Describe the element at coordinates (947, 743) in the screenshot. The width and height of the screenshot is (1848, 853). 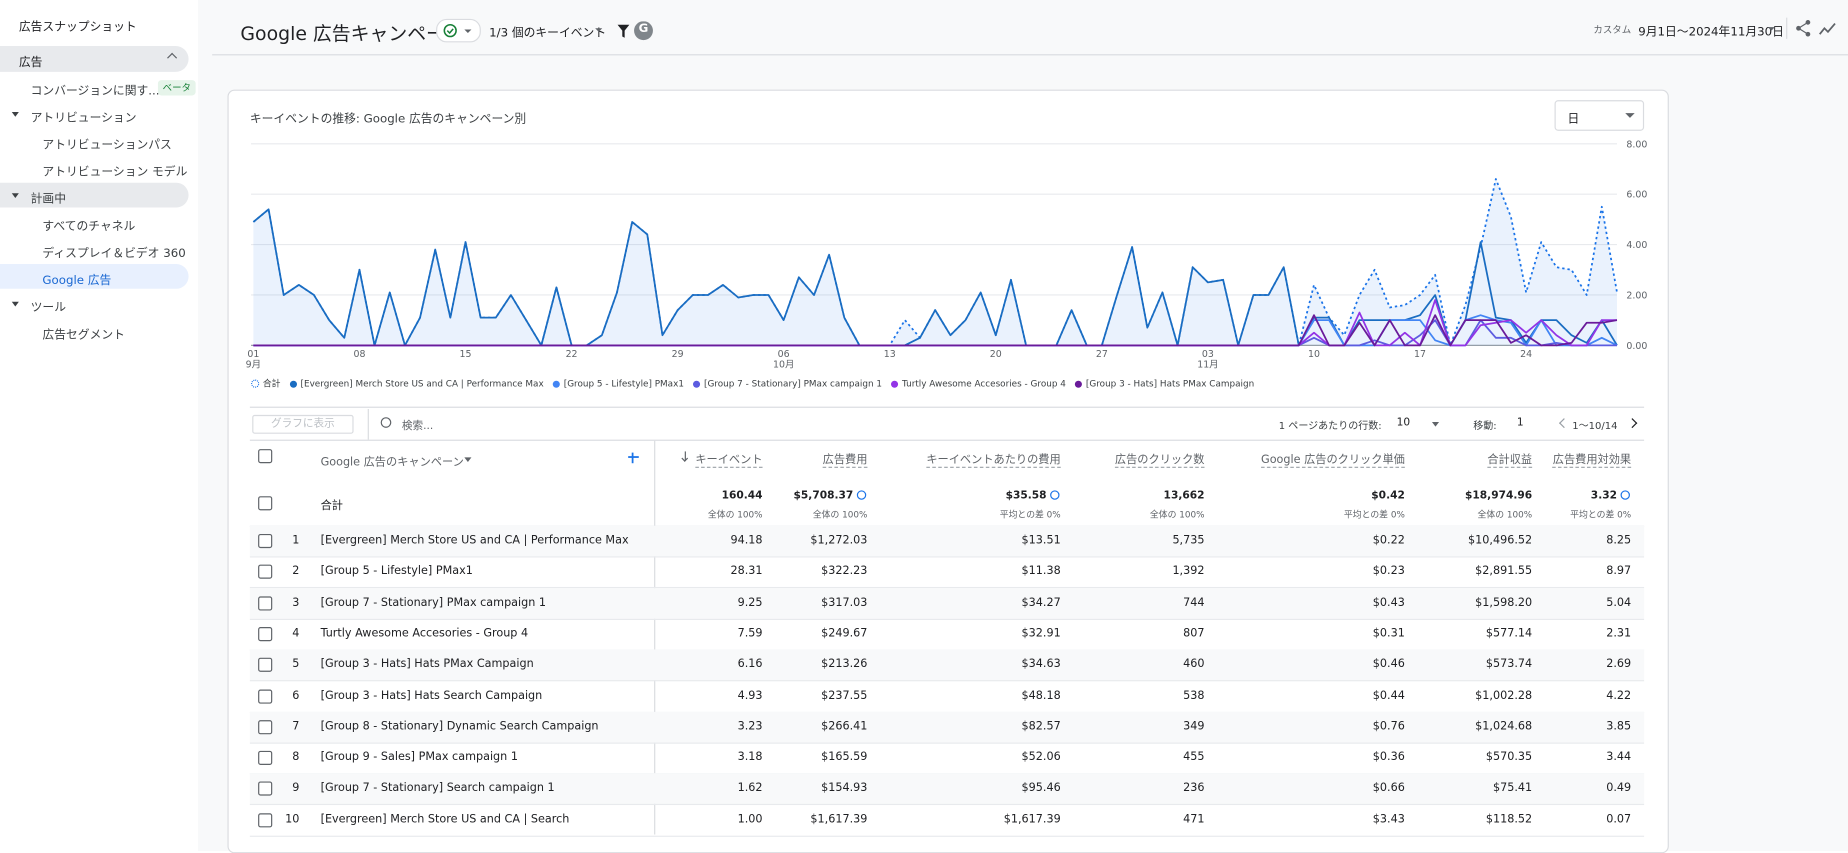
I see `row-line` at that location.